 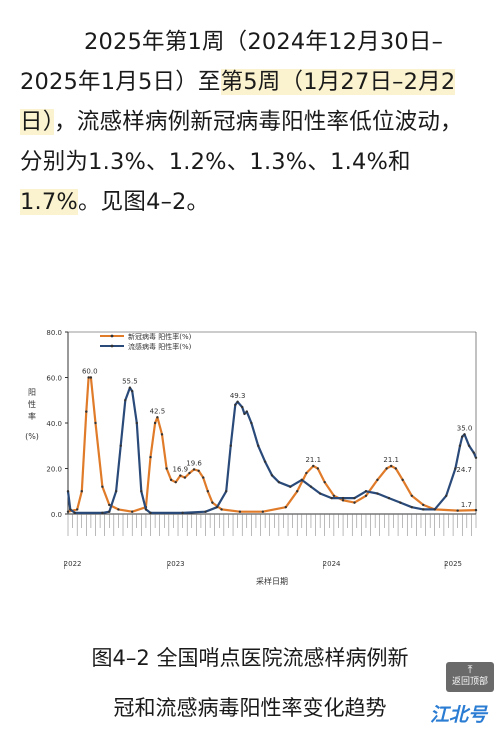 What do you see at coordinates (73, 564) in the screenshot?
I see `x-year-label: 2022` at bounding box center [73, 564].